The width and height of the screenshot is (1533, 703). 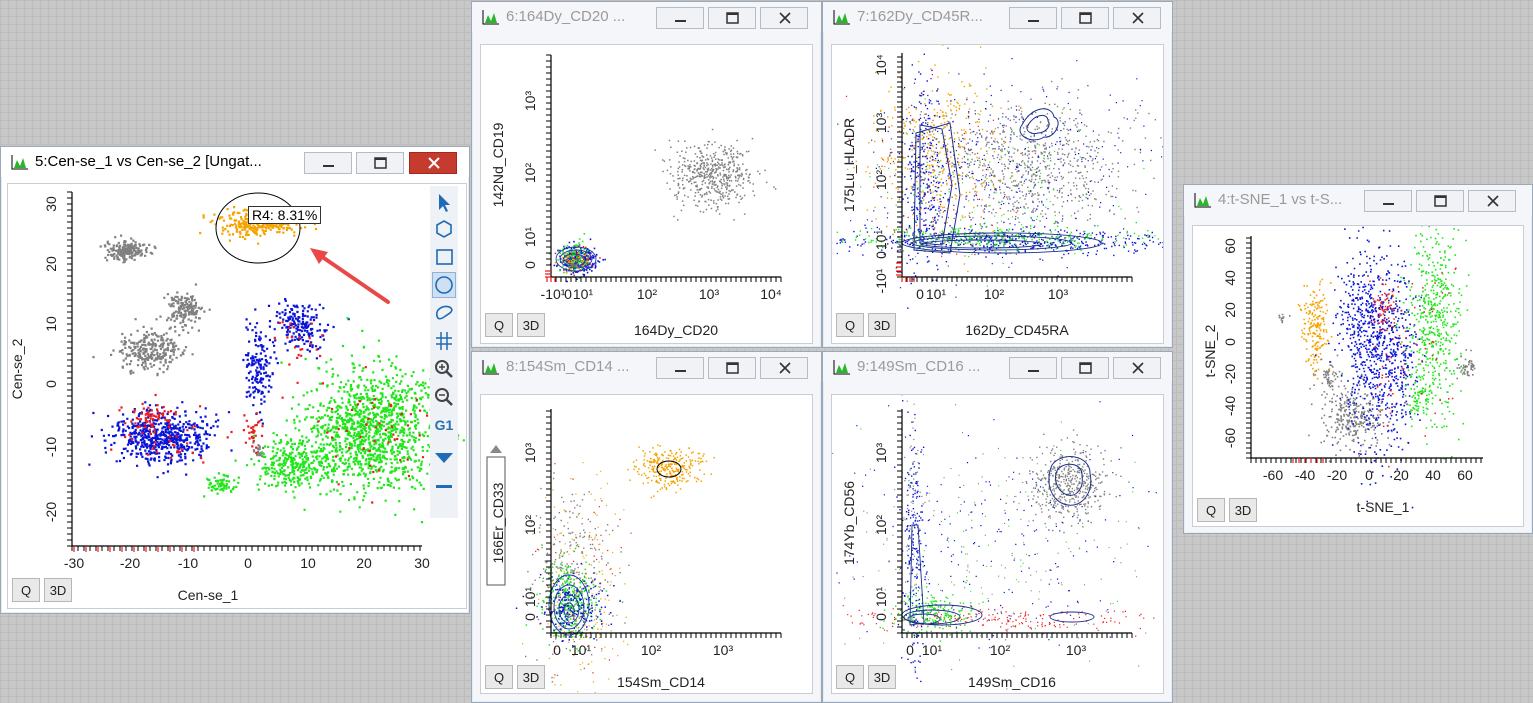 I want to click on x-tick-label: -10¹, so click(x=553, y=294).